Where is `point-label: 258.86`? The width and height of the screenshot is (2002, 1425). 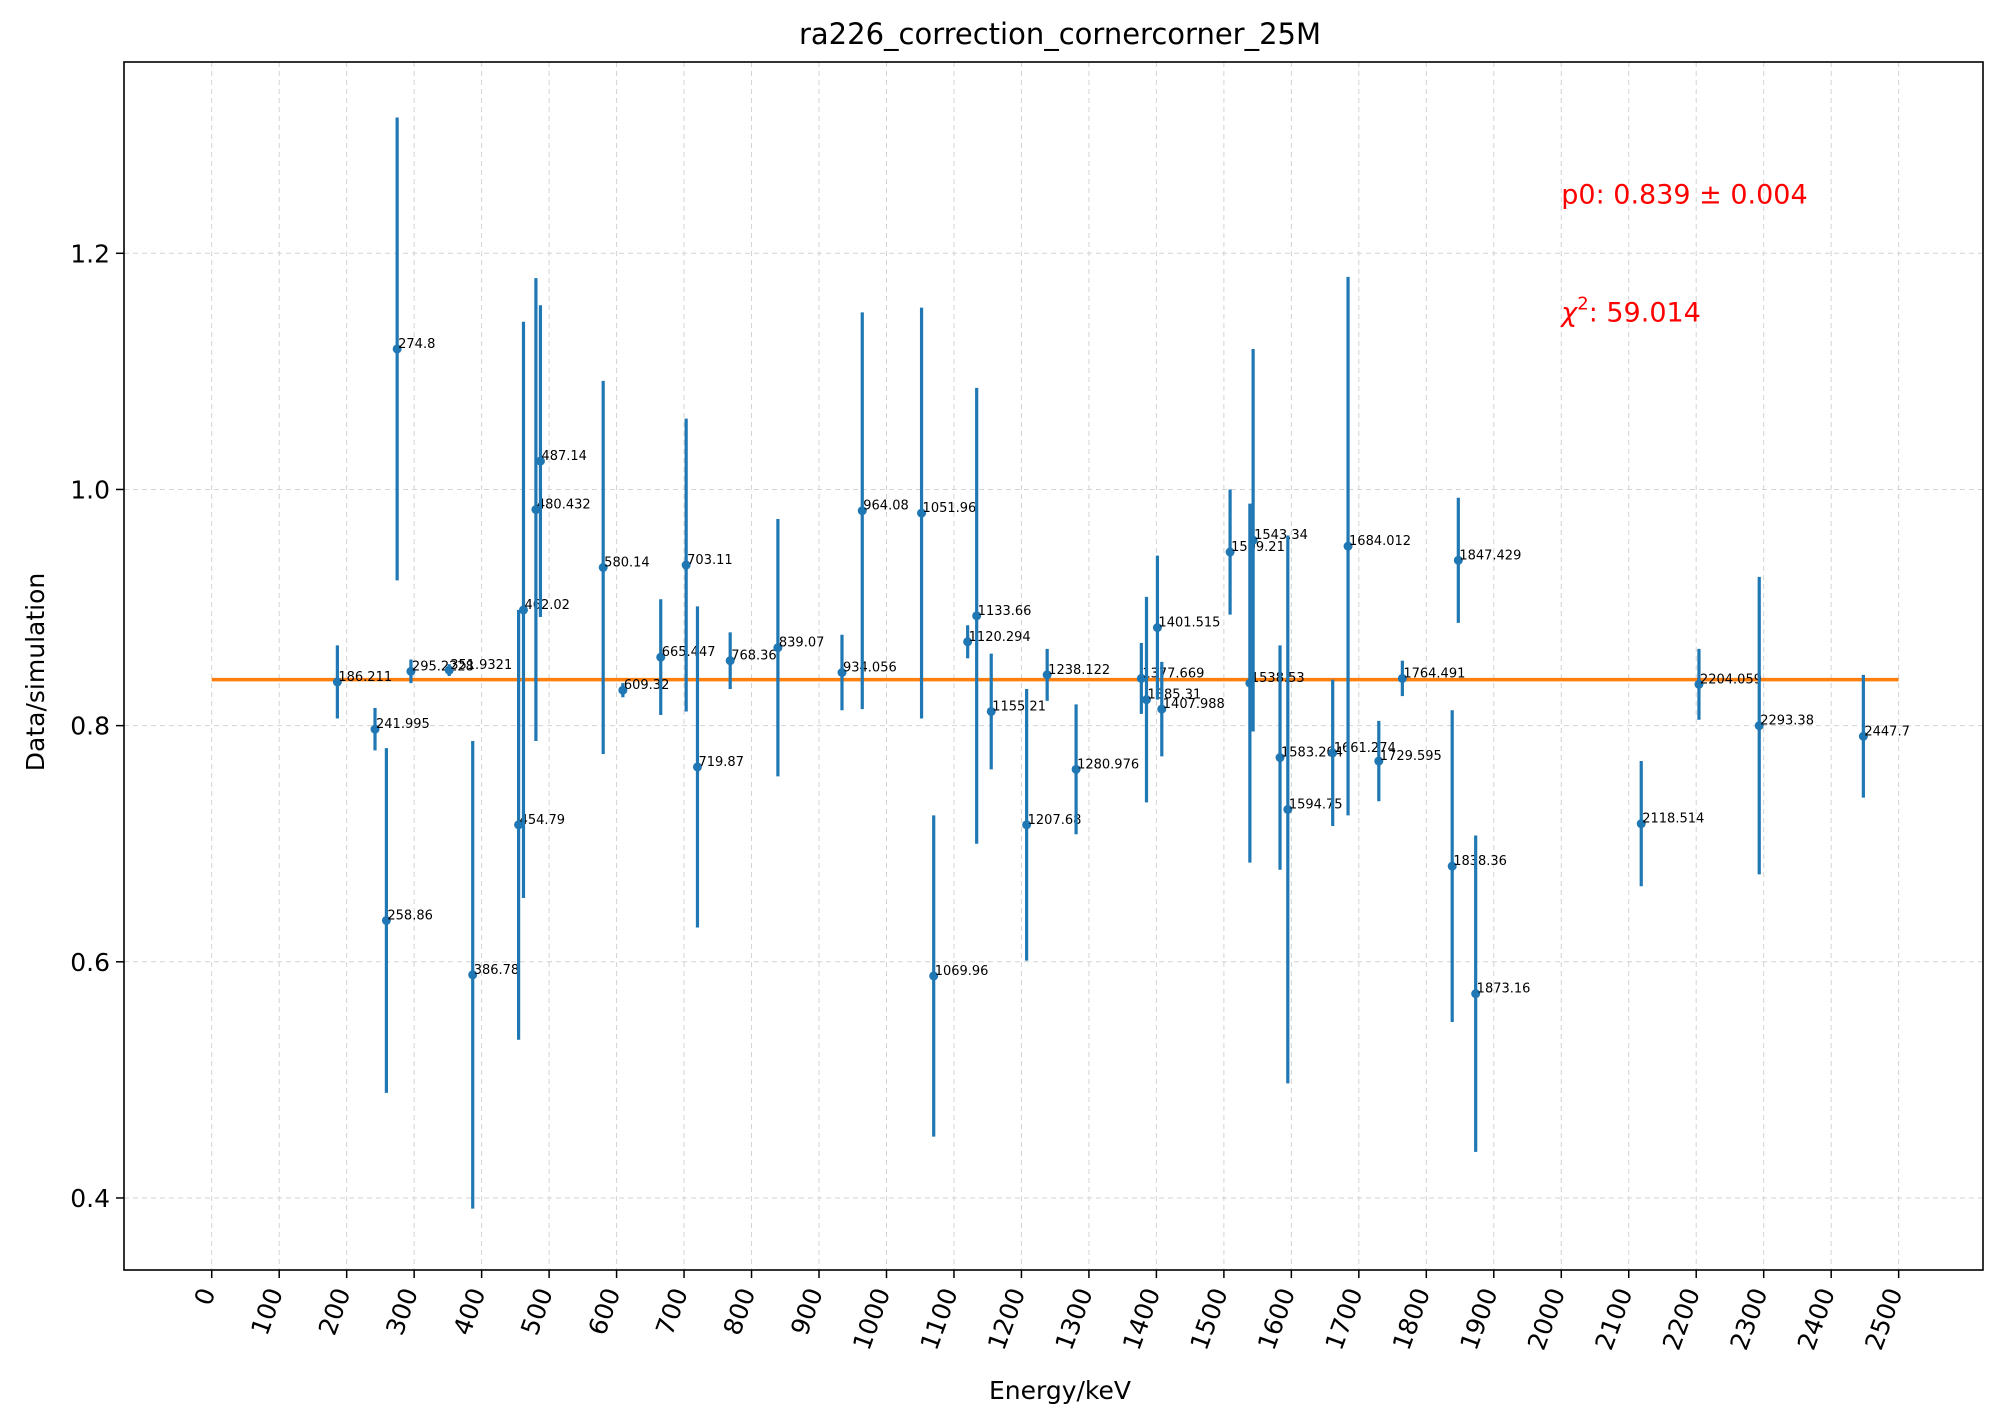
point-label: 258.86 is located at coordinates (410, 915).